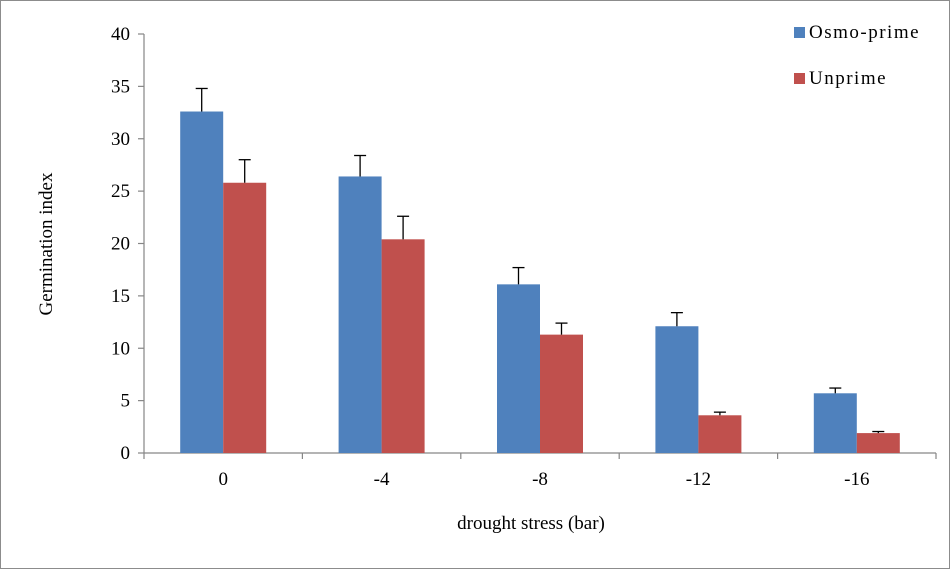  What do you see at coordinates (120, 244) in the screenshot?
I see `y-tick-label: 20` at bounding box center [120, 244].